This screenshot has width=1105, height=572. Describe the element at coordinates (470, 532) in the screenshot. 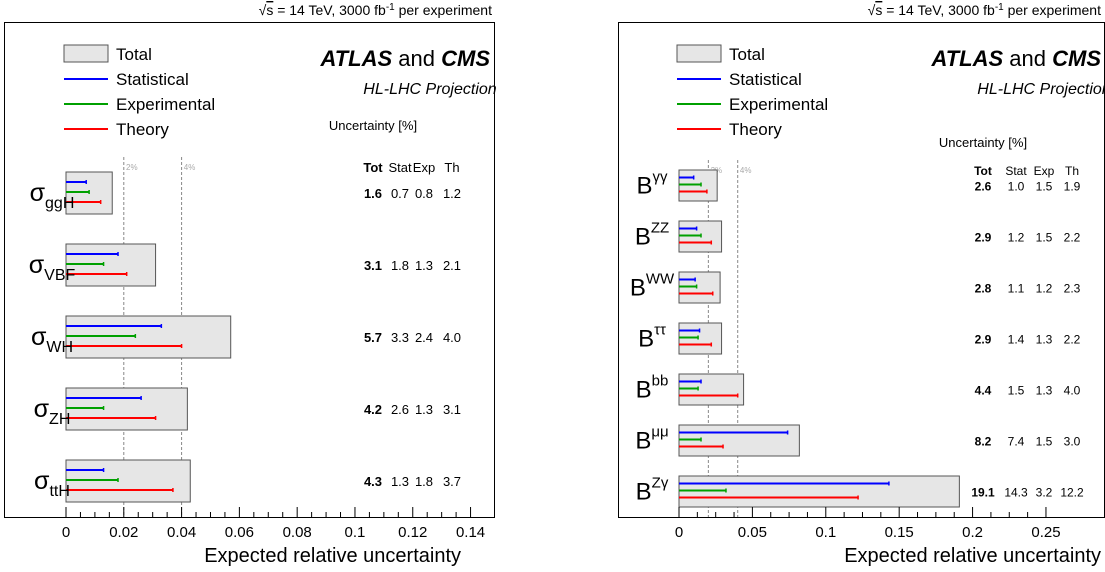

I see `x-tick-label: 0.14` at that location.